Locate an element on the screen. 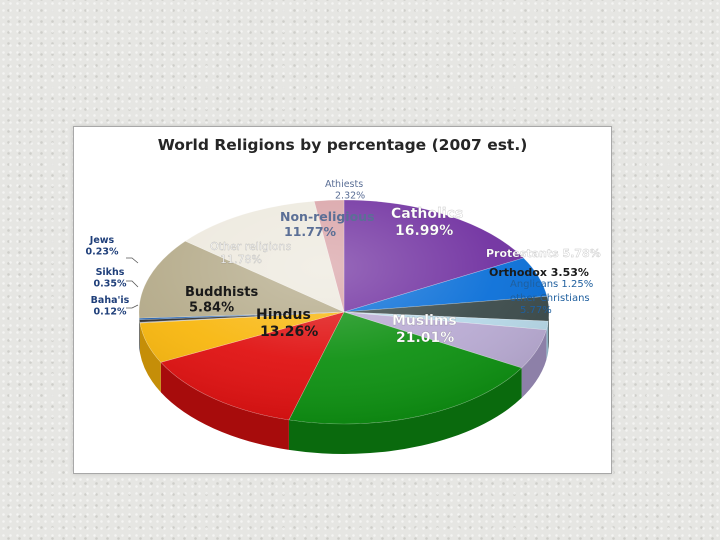 The image size is (720, 540). slice-label-protestants: Protestants 5.78% is located at coordinates (543, 253).